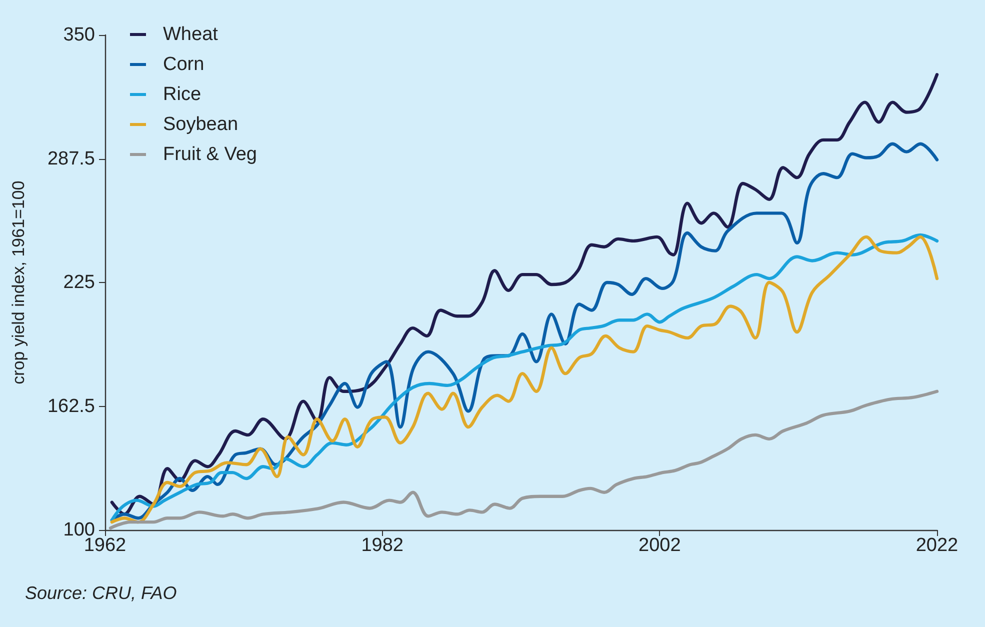 The width and height of the screenshot is (985, 627). I want to click on x-tick-label: 2002, so click(659, 545).